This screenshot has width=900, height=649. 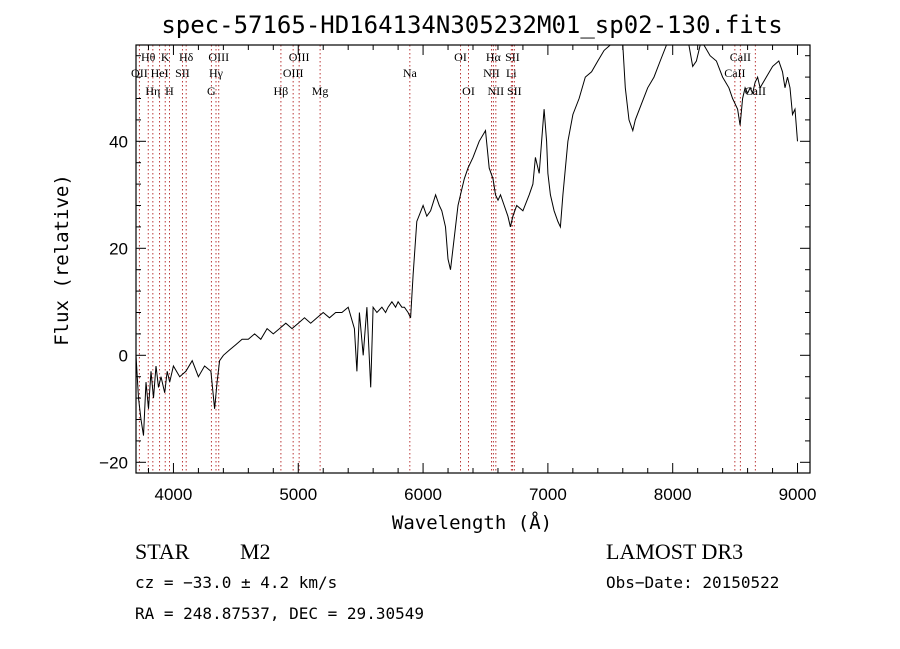 I want to click on line-label-0: OII, so click(x=139, y=73).